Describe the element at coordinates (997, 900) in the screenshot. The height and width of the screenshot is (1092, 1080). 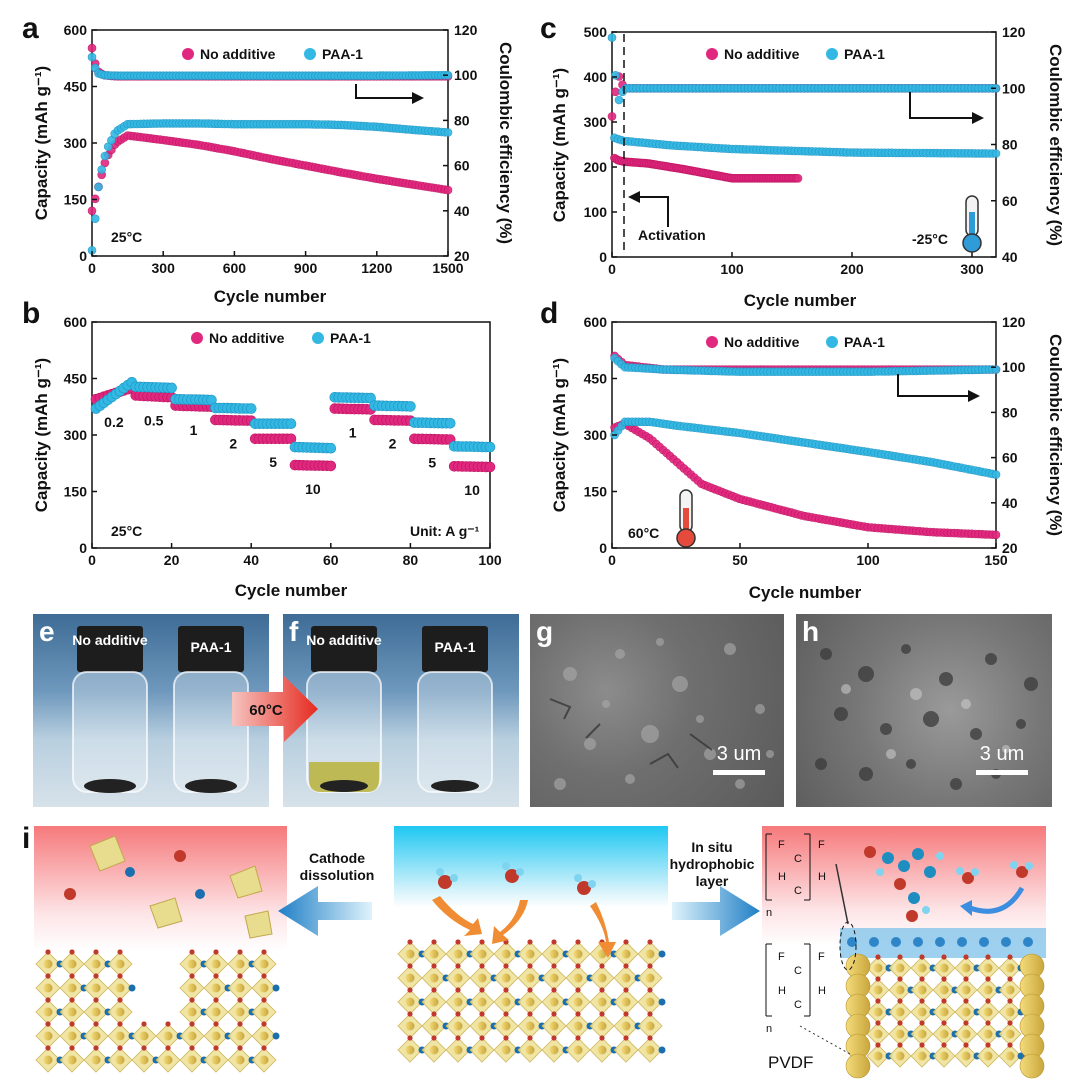
I see `repel-arrow-icon` at that location.